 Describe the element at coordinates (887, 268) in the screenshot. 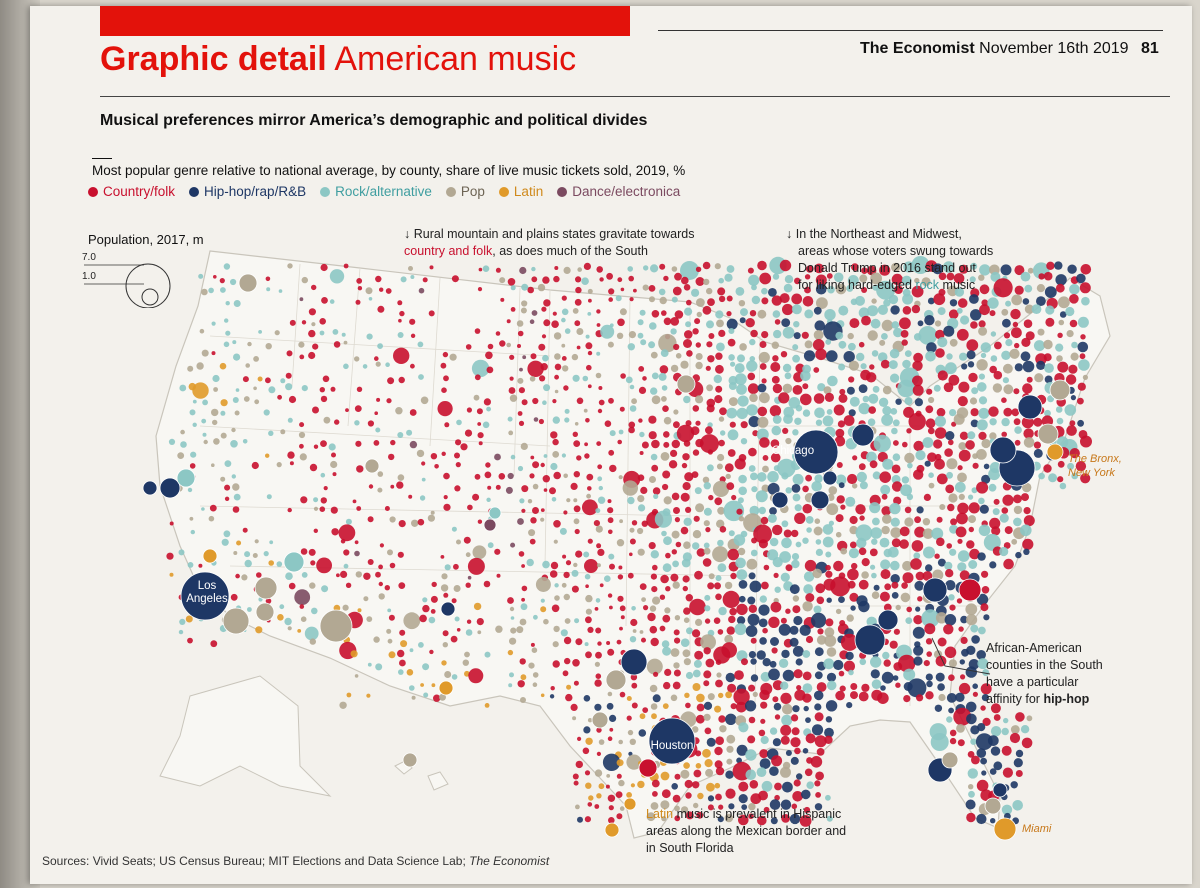

I see `annotation-northeast-text-c: Donald Trump in 2016 stand out` at that location.